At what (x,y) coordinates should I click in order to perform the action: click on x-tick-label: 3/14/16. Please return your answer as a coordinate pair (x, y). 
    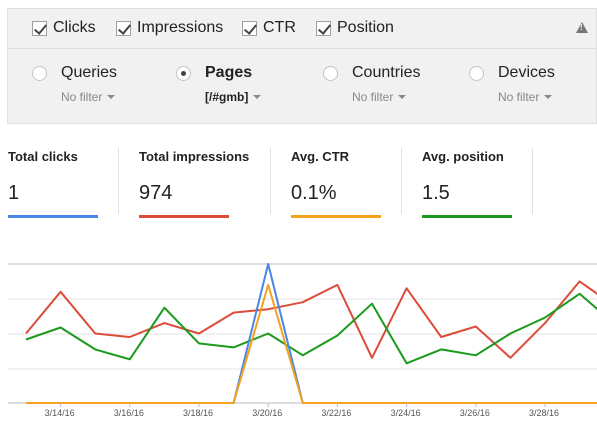
    Looking at the image, I should click on (60, 413).